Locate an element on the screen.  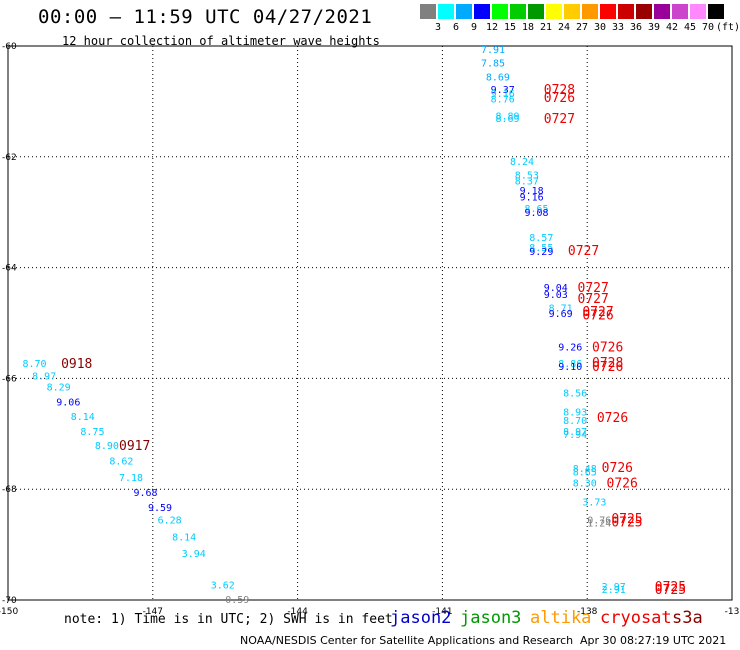
generation-timestamp: Apr 30 08:27:19 UTC 2021 is located at coordinates (653, 640).